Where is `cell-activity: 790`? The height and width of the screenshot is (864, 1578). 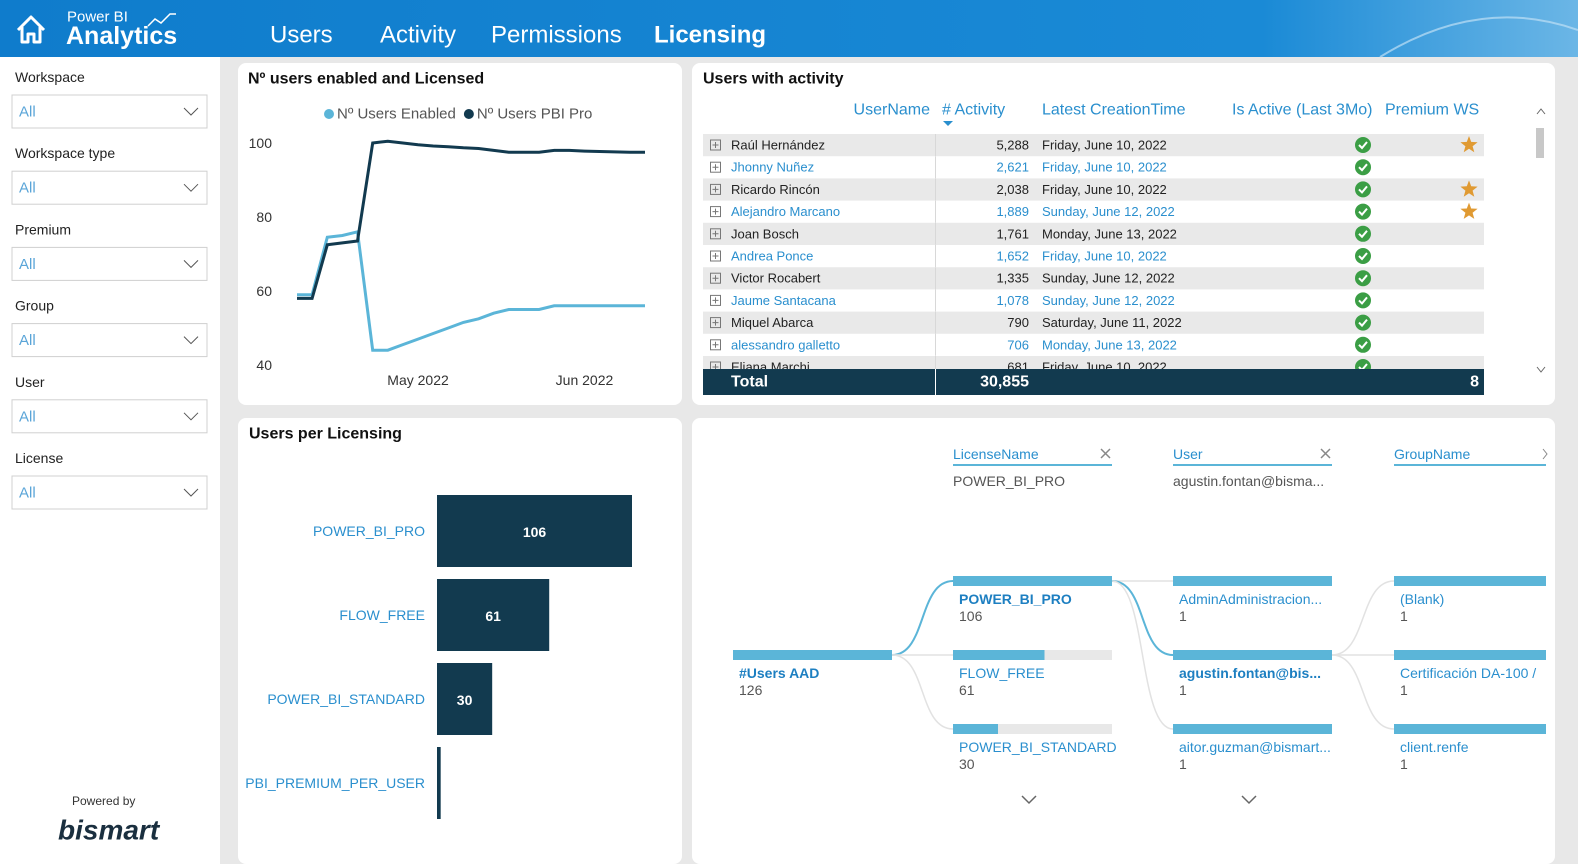
cell-activity: 790 is located at coordinates (1018, 322).